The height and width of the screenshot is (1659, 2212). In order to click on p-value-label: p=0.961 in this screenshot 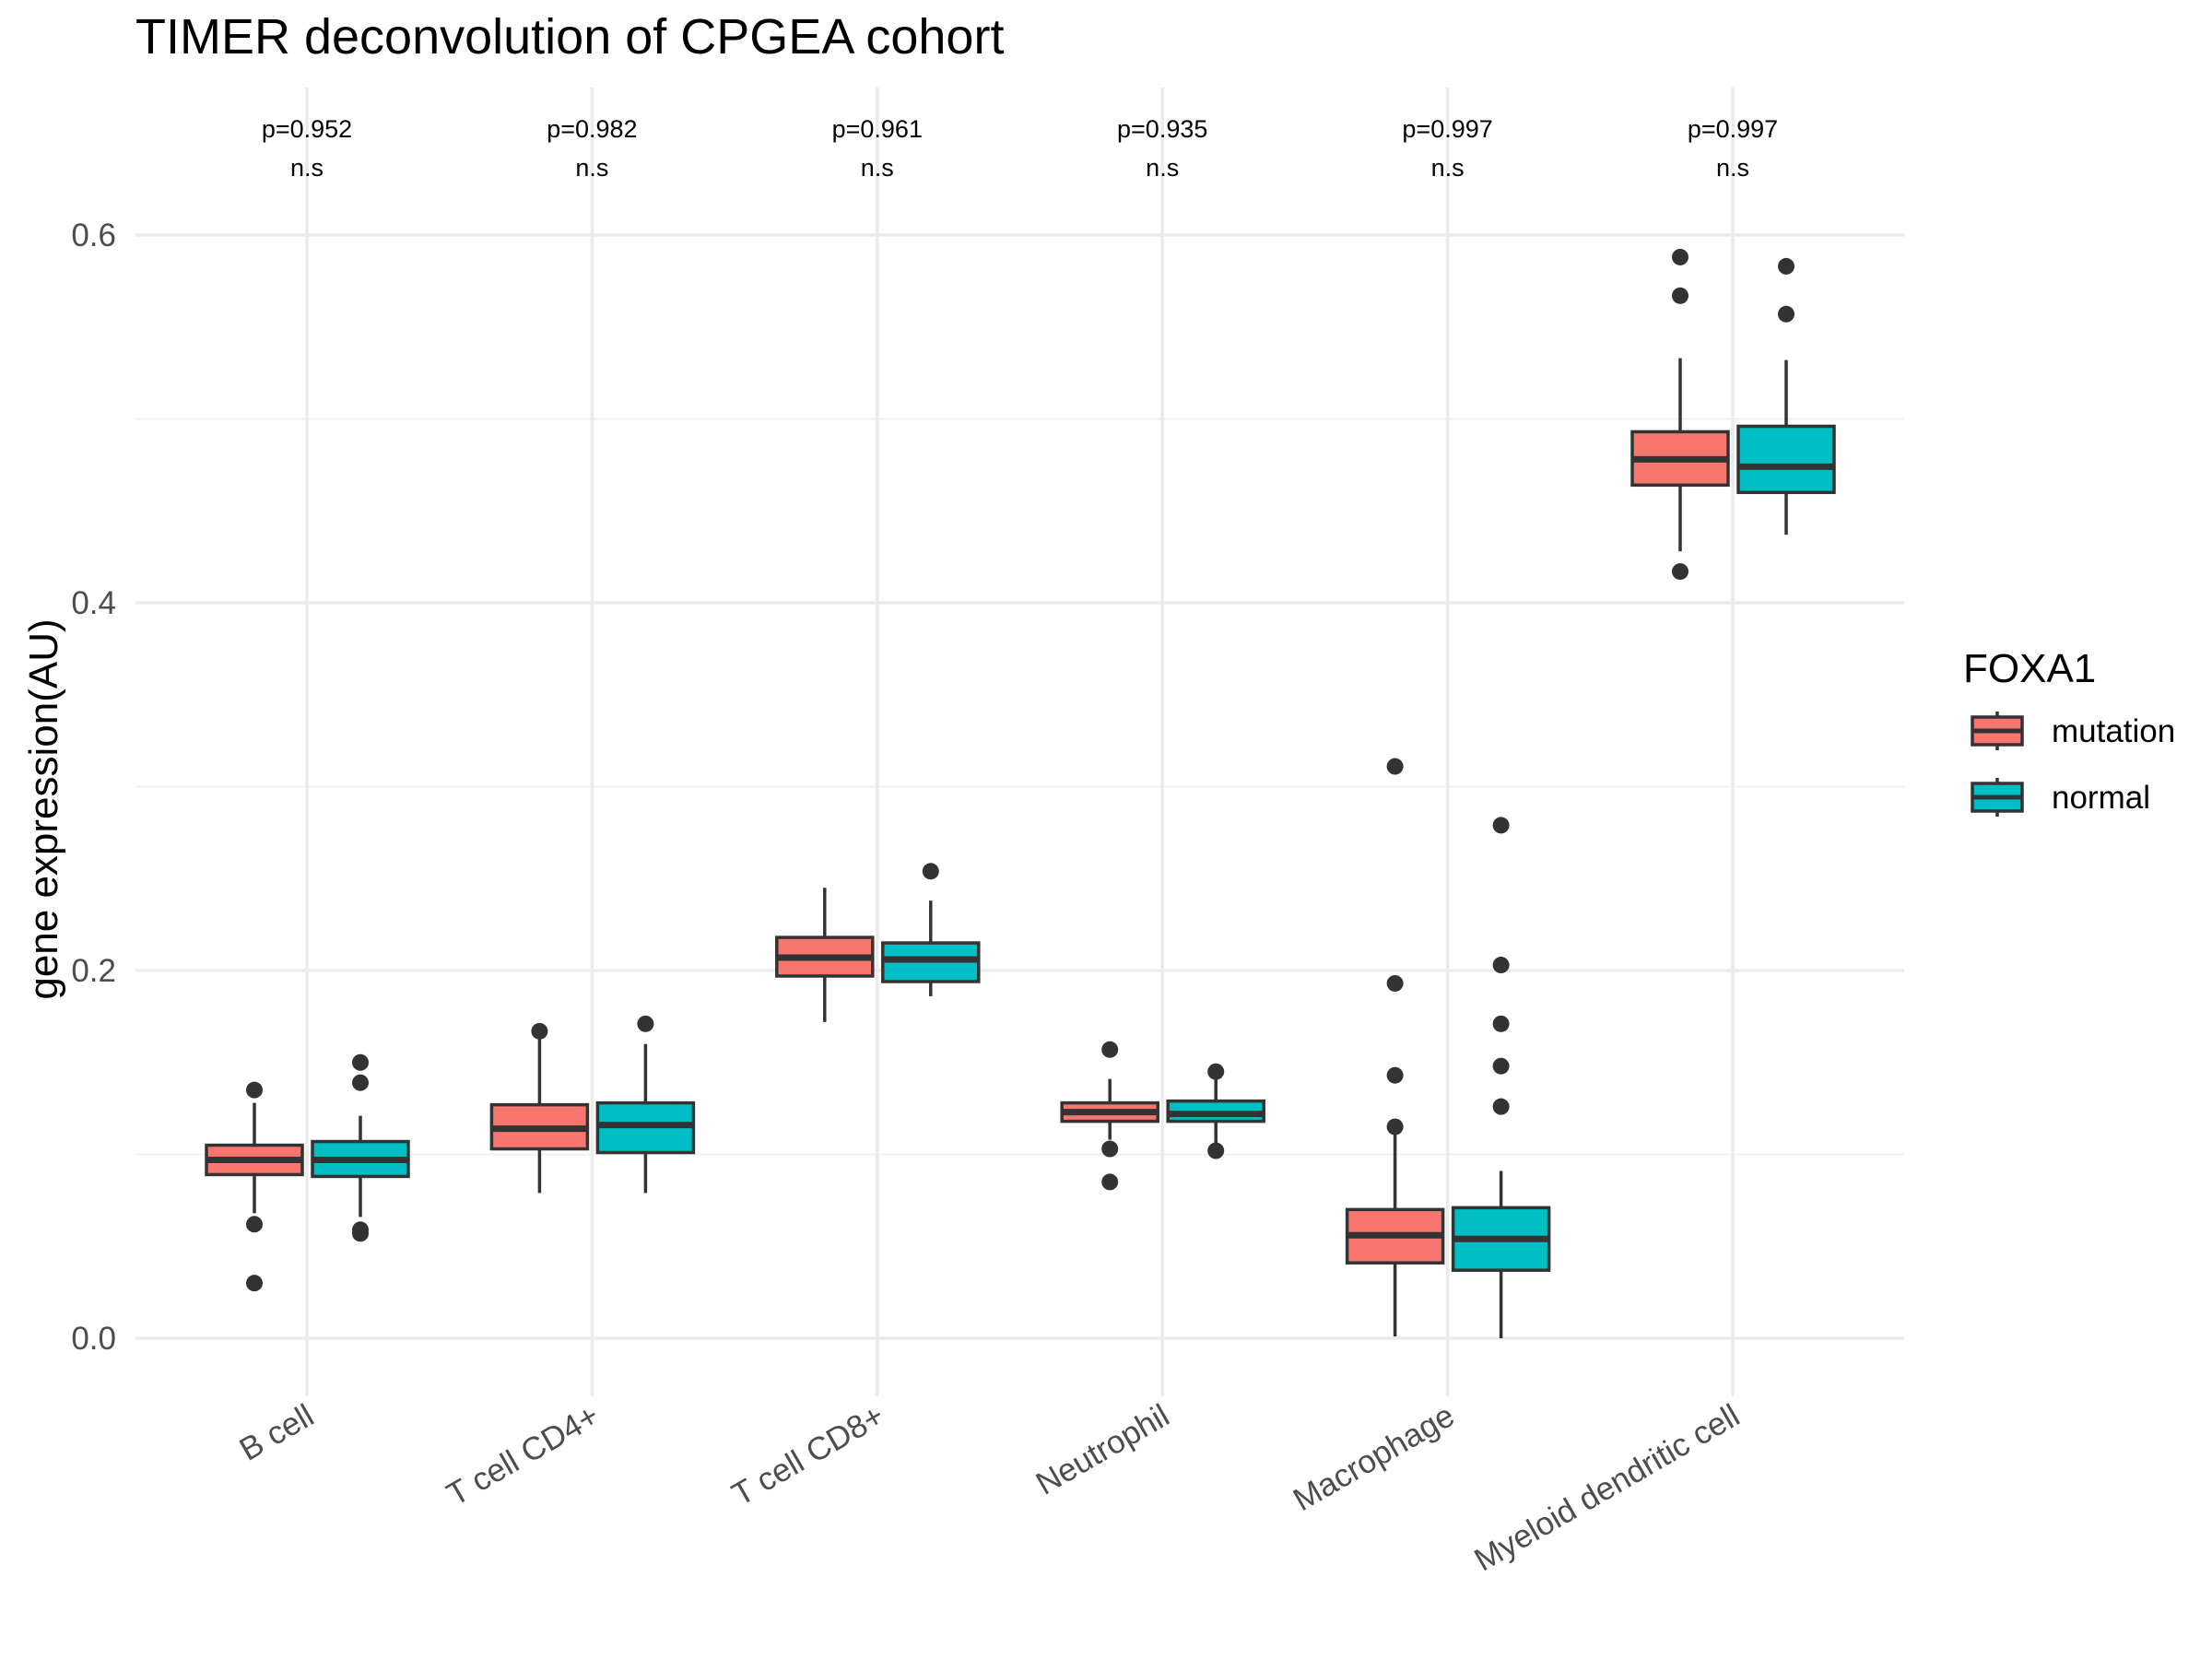, I will do `click(877, 129)`.